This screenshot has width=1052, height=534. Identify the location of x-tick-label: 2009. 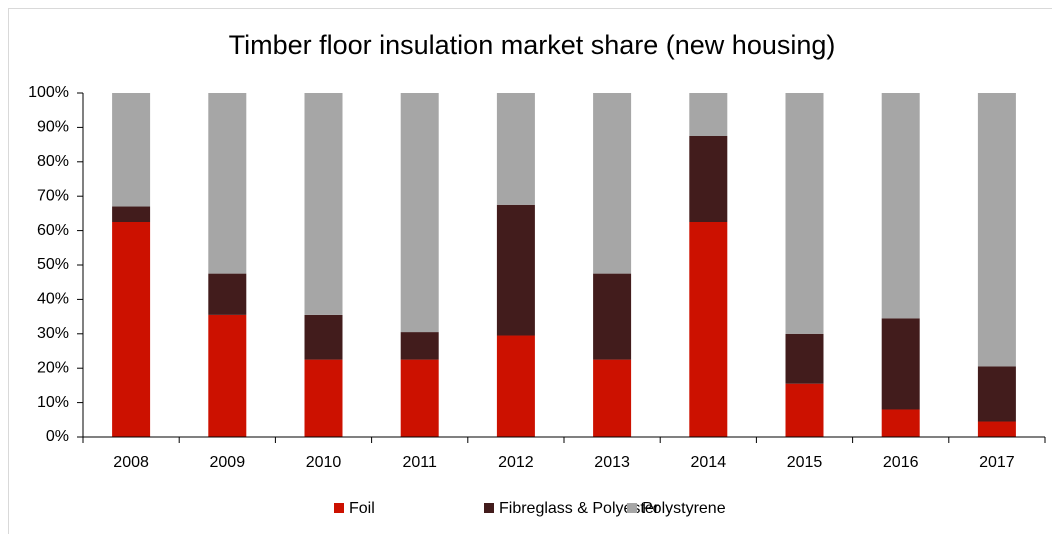
(228, 462).